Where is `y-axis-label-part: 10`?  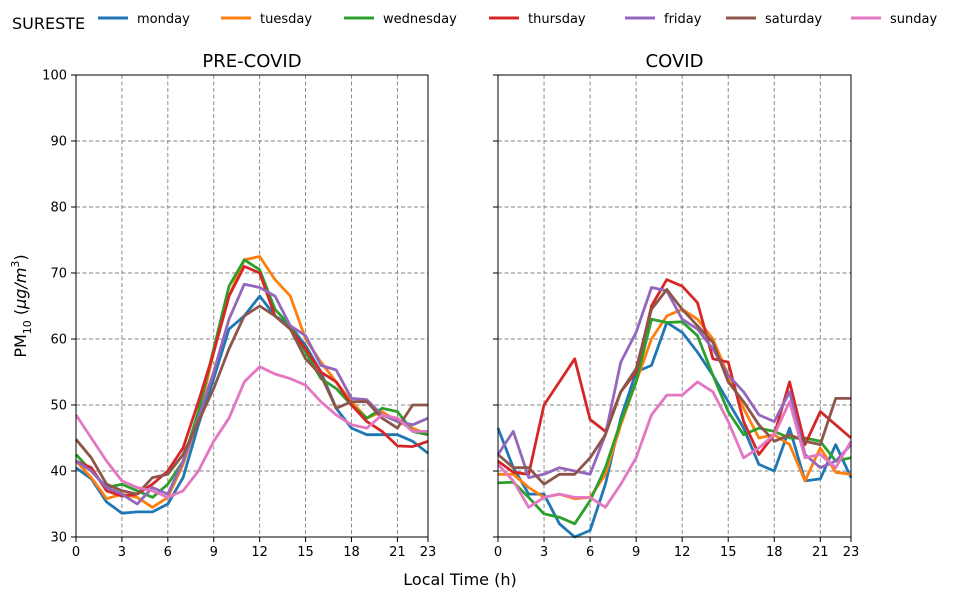
y-axis-label-part: 10 is located at coordinates (27, 327).